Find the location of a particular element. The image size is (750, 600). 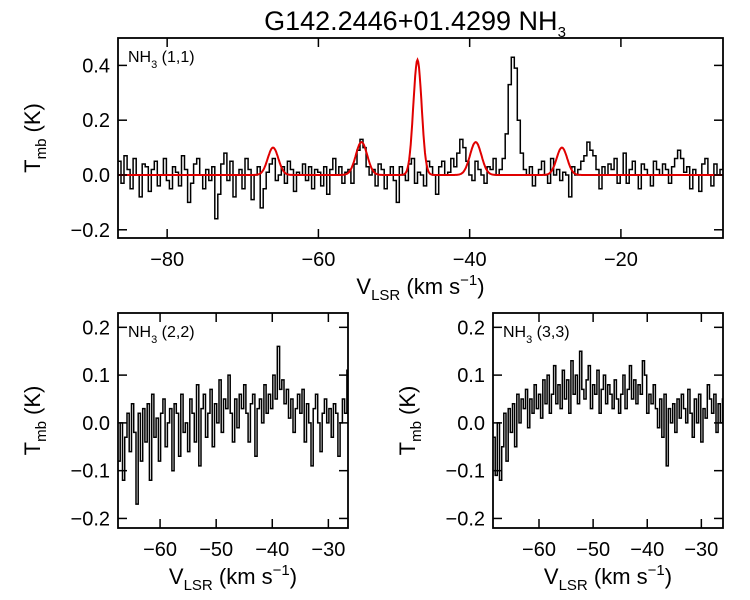

figure-title: G142.2446+01.4299 NH3 is located at coordinates (415, 23).